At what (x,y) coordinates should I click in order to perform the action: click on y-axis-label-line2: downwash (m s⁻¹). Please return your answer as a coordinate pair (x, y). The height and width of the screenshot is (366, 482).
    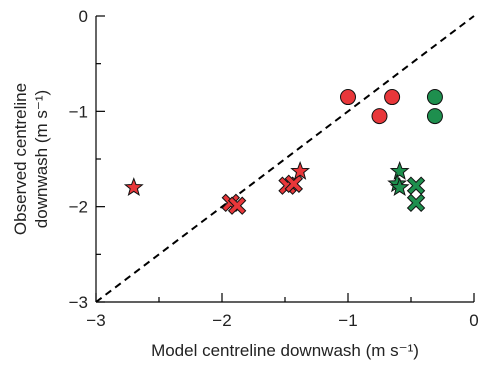
    Looking at the image, I should click on (41, 159).